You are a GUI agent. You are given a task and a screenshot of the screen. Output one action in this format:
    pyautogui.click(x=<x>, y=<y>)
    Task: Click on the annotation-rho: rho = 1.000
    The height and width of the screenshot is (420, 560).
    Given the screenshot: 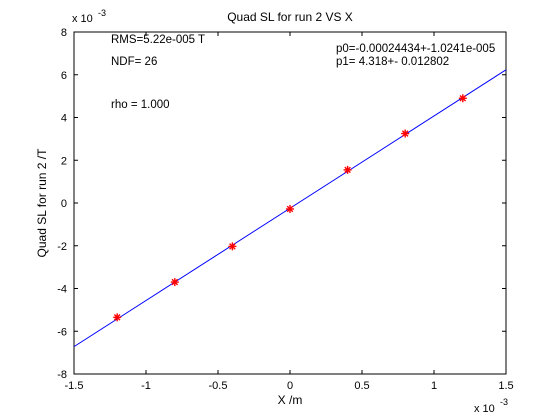 What is the action you would take?
    pyautogui.click(x=140, y=105)
    